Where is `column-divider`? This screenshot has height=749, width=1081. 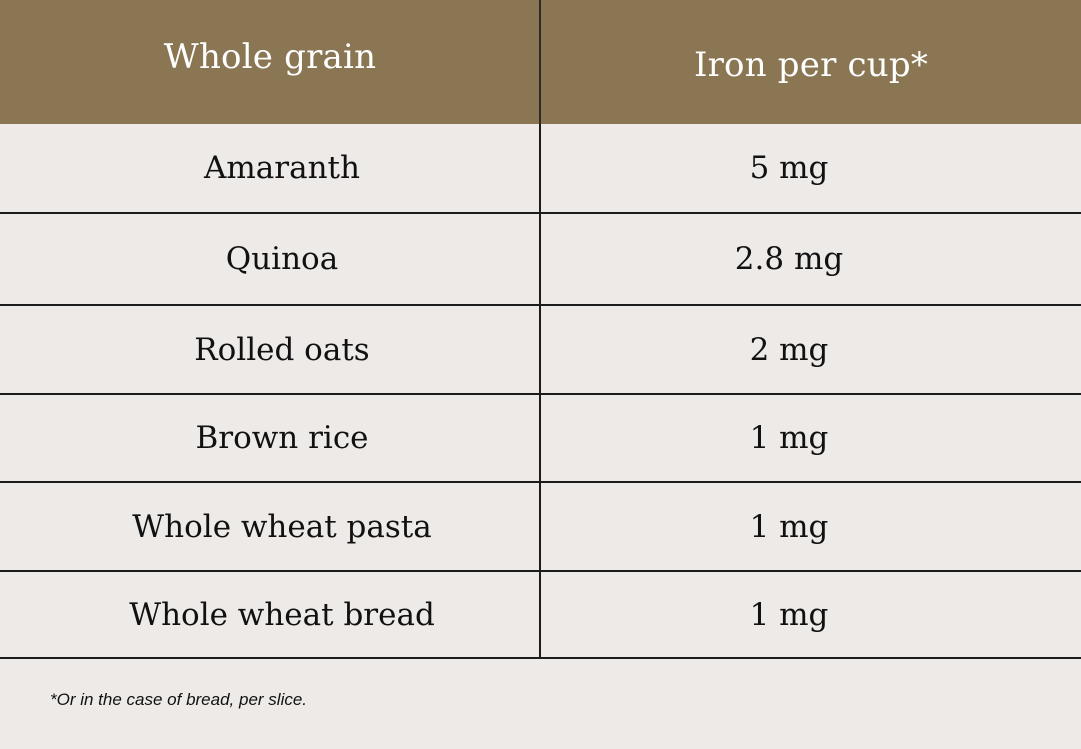 column-divider is located at coordinates (540, 390).